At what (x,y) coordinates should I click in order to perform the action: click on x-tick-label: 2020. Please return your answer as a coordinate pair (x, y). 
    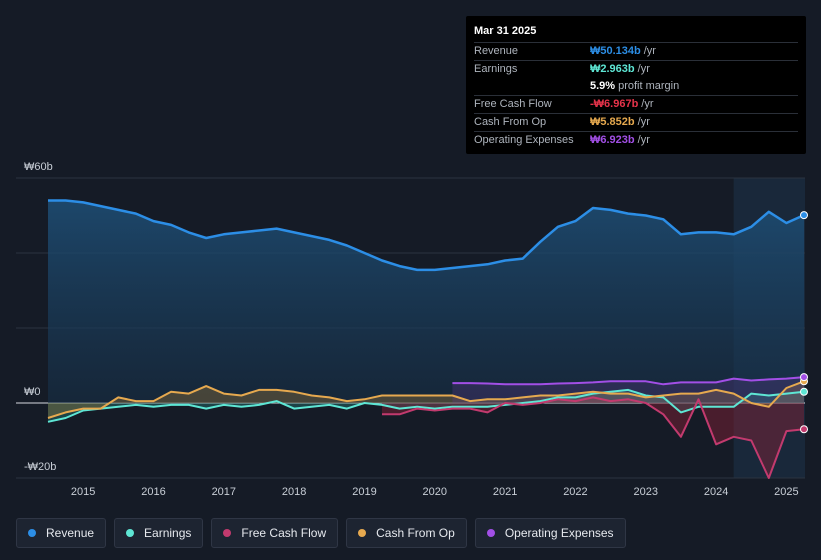
    Looking at the image, I should click on (435, 492).